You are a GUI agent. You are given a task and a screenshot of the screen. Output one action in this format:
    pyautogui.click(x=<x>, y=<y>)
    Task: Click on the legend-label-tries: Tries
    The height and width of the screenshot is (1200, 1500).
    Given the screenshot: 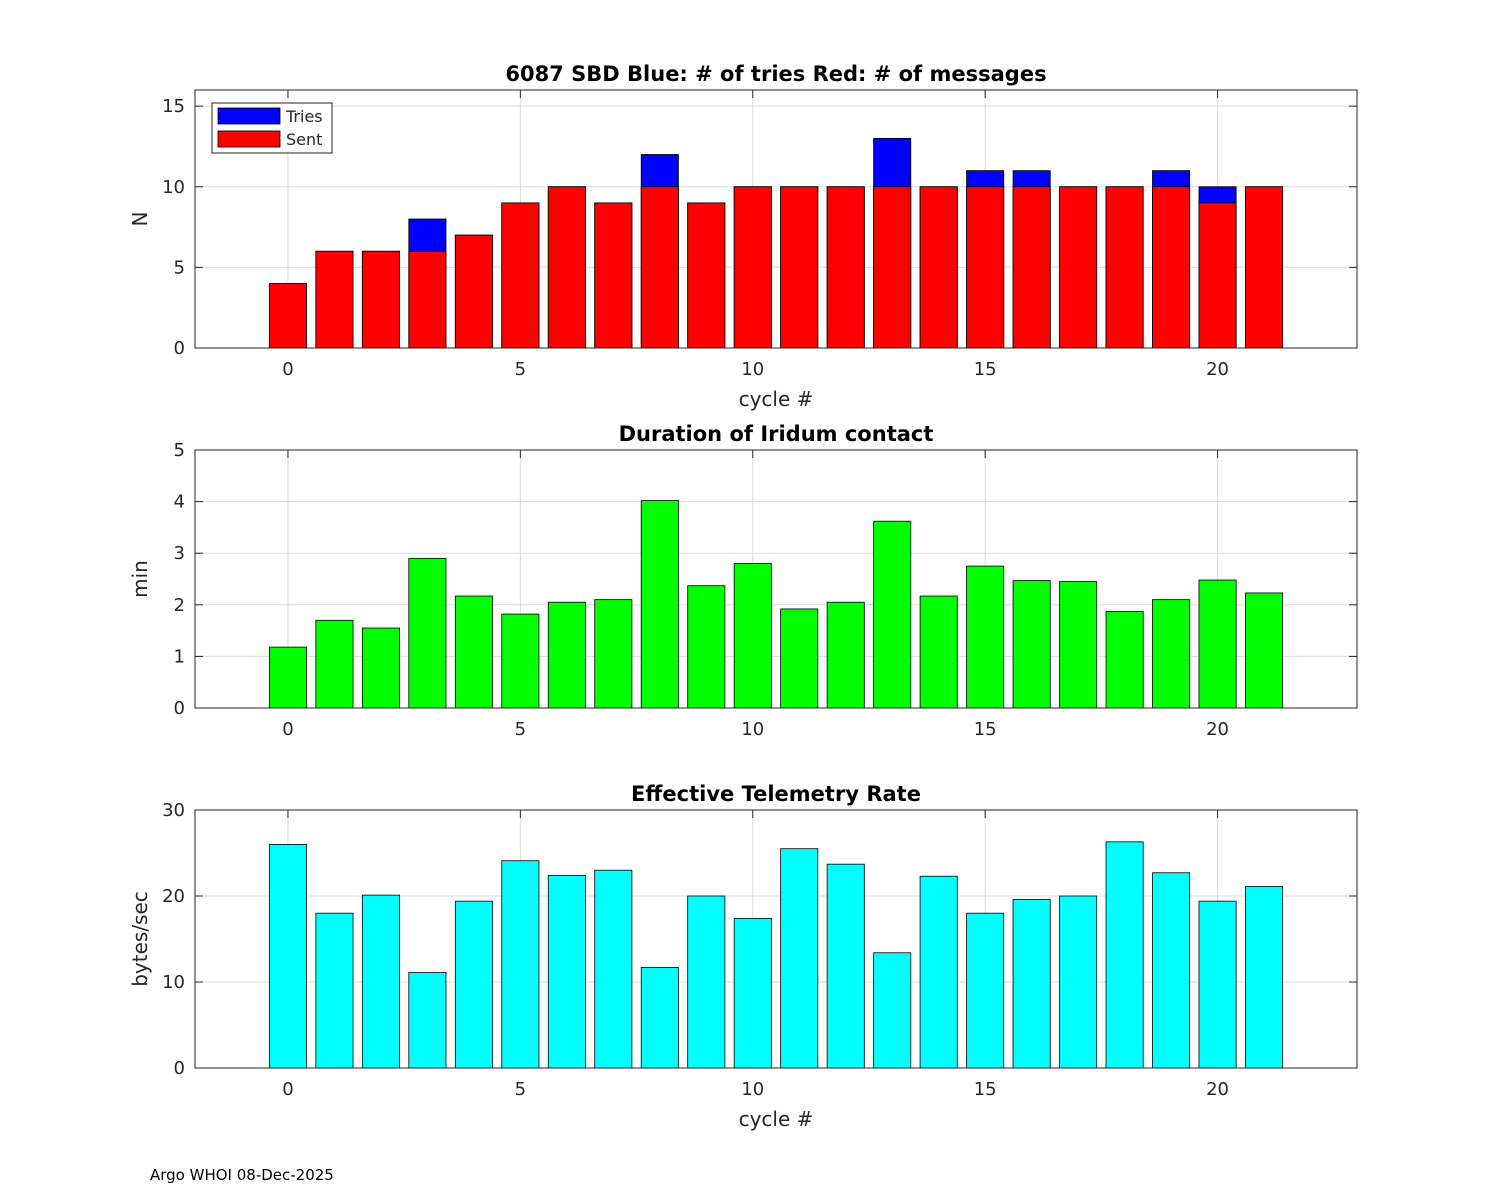 What is the action you would take?
    pyautogui.click(x=304, y=116)
    